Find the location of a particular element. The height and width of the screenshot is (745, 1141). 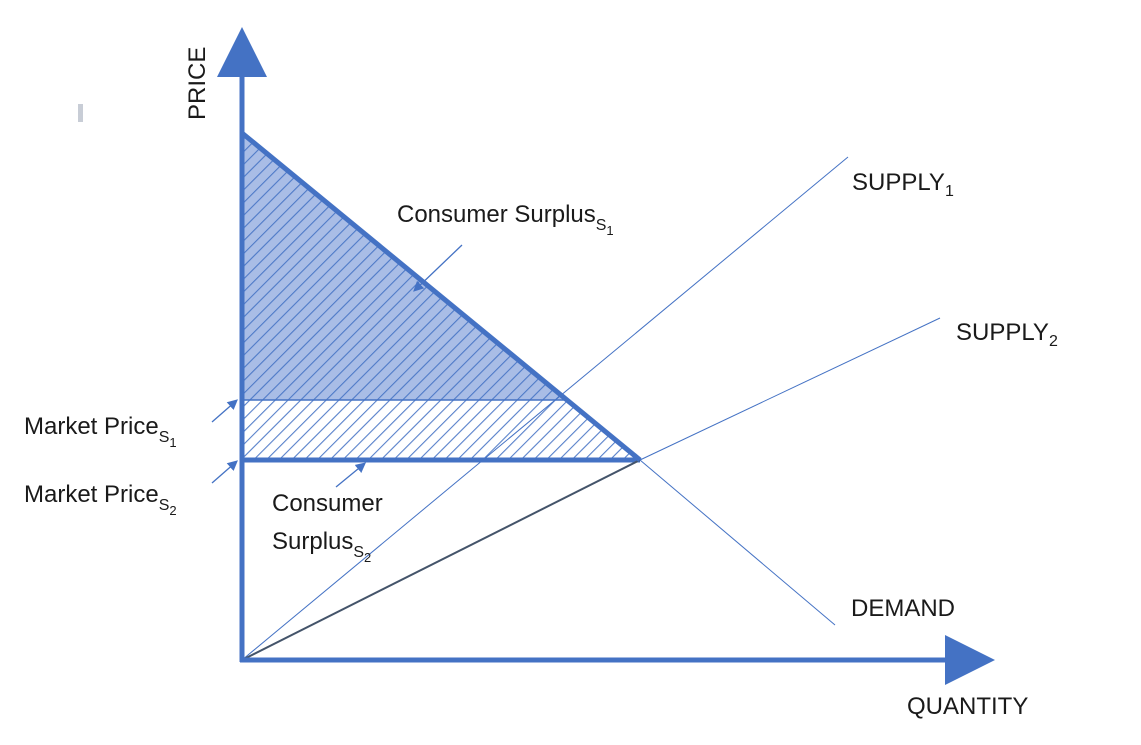

consumer-surplus-s1-label: Consumer SurplusS1 is located at coordinates (505, 219).